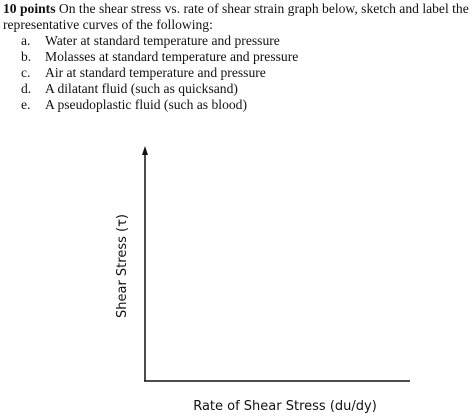  I want to click on item-marker: a., so click(26, 40).